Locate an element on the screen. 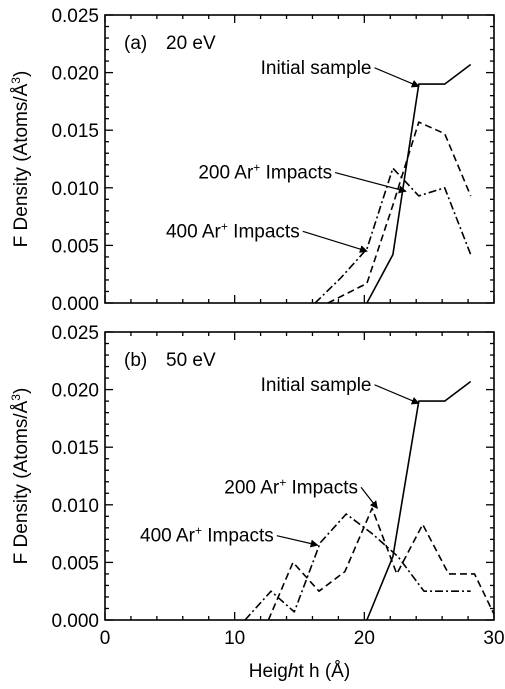 The height and width of the screenshot is (689, 505). x-tick-label: 0 is located at coordinates (105, 638).